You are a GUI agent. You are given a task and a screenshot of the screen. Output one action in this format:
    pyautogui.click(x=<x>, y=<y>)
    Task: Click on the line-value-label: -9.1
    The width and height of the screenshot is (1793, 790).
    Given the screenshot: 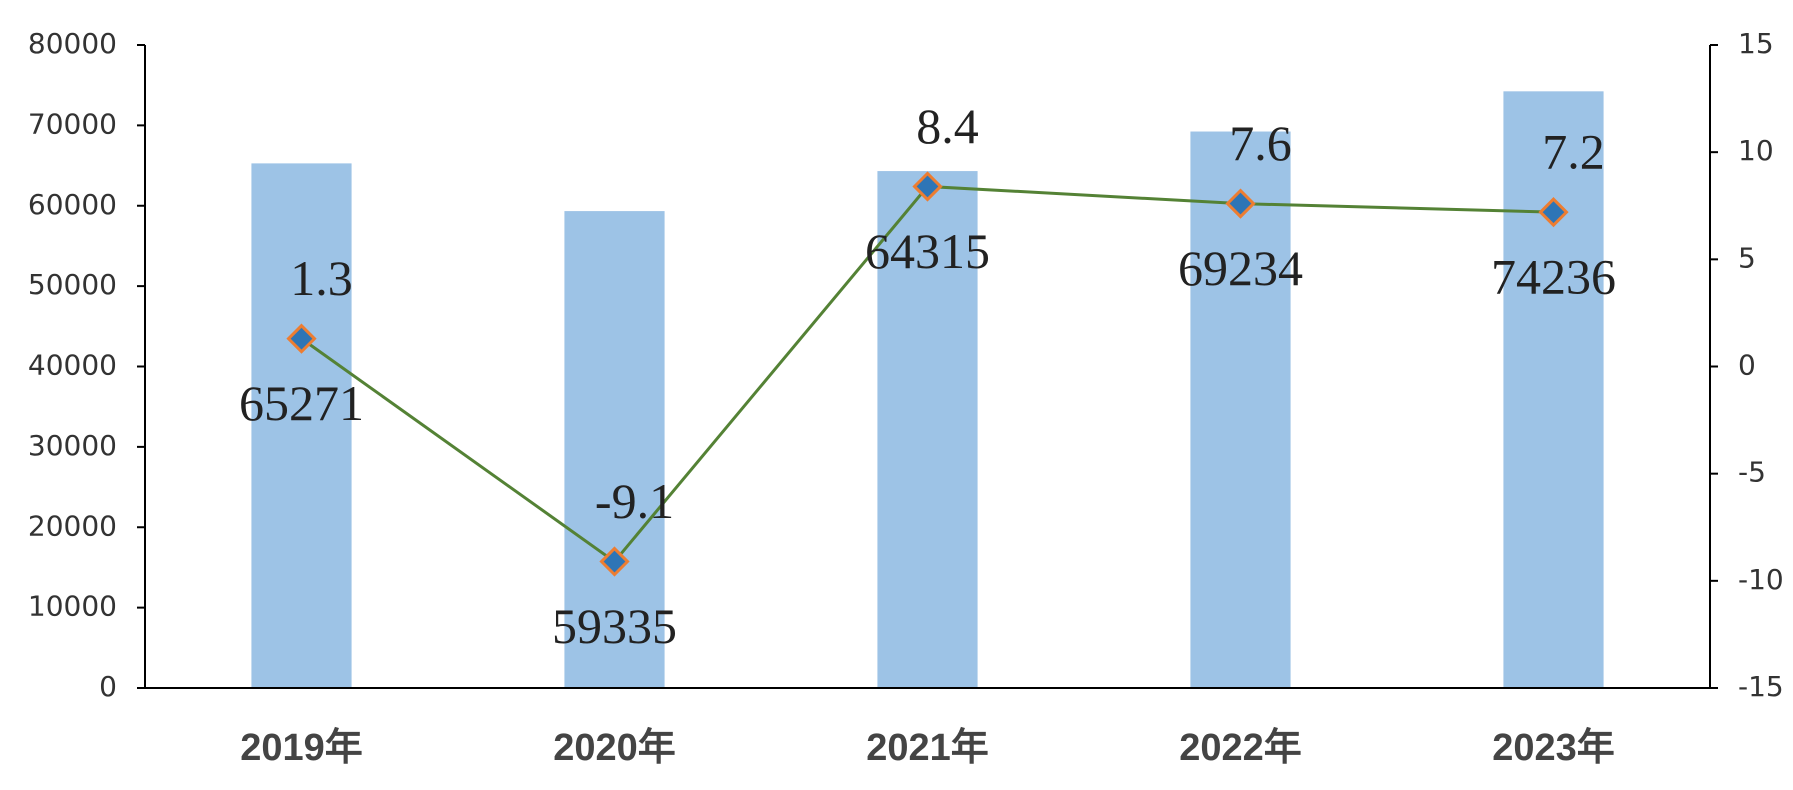 What is the action you would take?
    pyautogui.click(x=634, y=501)
    